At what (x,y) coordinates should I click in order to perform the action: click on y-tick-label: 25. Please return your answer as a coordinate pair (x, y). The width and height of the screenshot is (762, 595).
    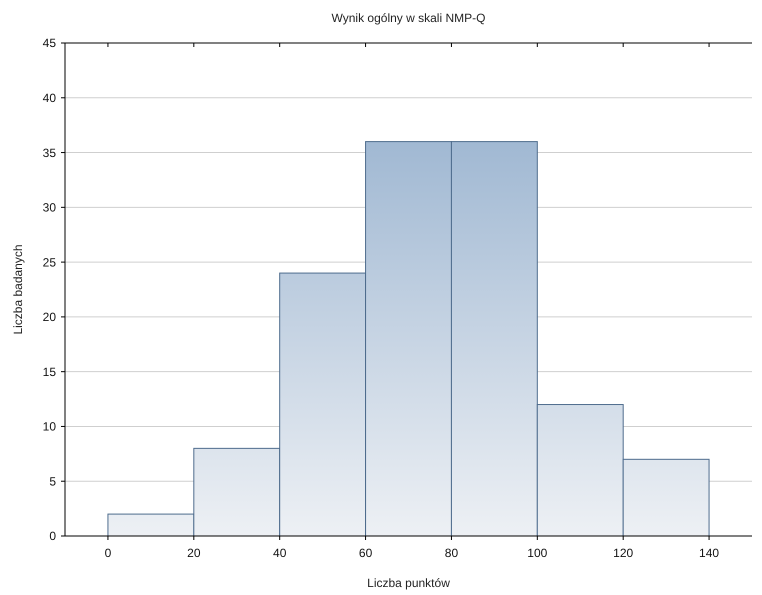
    Looking at the image, I should click on (49, 262).